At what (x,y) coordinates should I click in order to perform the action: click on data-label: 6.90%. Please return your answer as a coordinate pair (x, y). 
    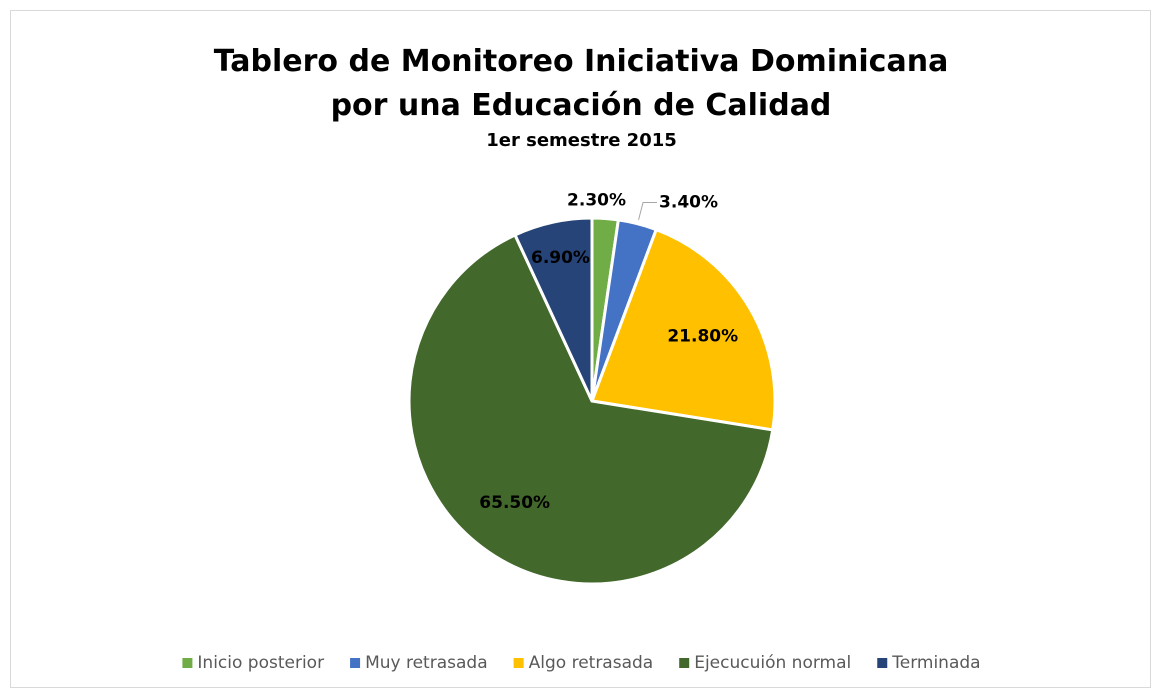
    Looking at the image, I should click on (560, 258).